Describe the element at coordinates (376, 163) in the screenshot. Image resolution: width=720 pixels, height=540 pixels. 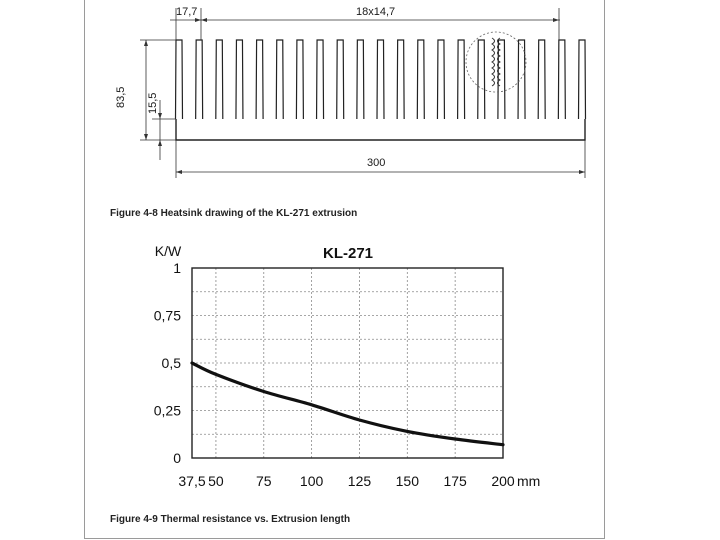
I see `dim-width: 300` at that location.